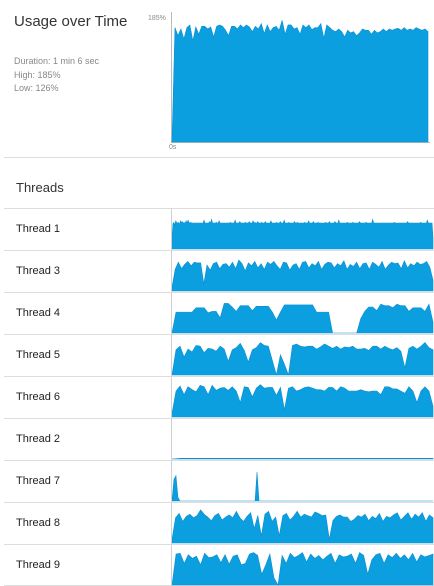 The height and width of the screenshot is (586, 434). What do you see at coordinates (38, 523) in the screenshot?
I see `thread-label: Thread 8` at bounding box center [38, 523].